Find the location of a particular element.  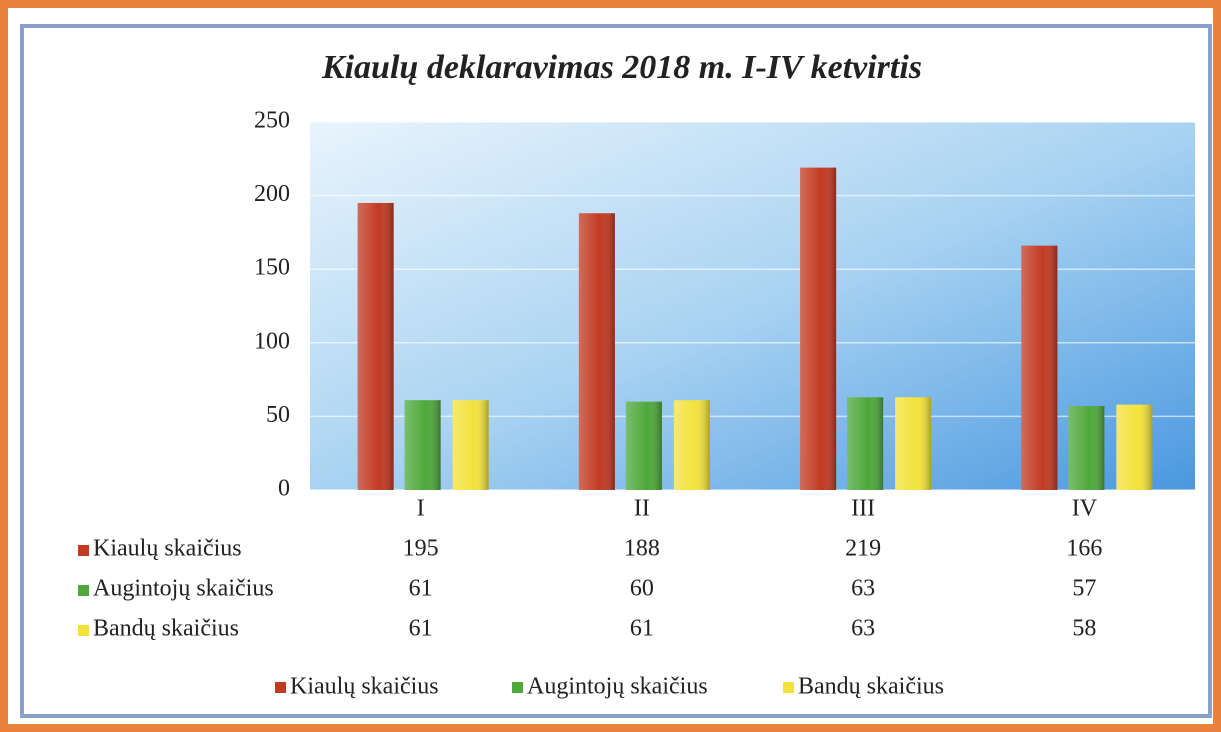

y-tick-label: 100 is located at coordinates (272, 341).